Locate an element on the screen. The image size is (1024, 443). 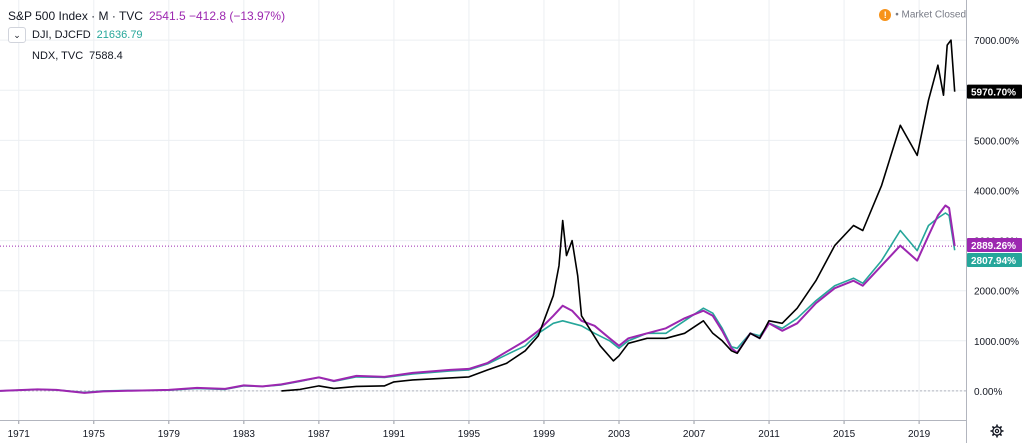
x-tick-label: 1991 is located at coordinates (394, 434).